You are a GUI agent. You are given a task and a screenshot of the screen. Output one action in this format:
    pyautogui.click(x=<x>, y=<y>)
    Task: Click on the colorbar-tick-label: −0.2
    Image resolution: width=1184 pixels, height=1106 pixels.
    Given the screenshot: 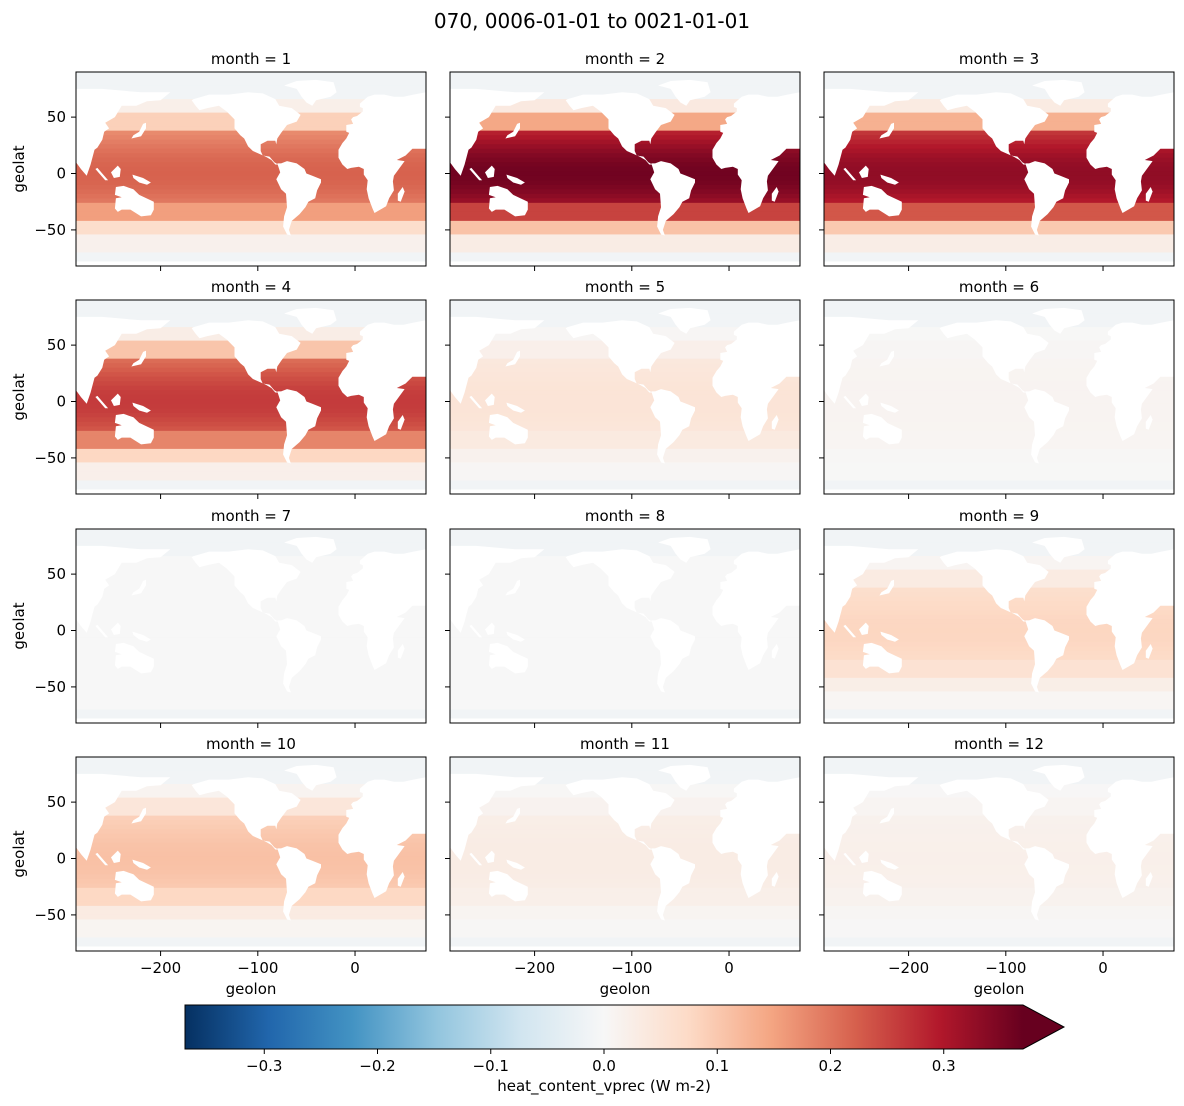 What is the action you would take?
    pyautogui.click(x=377, y=1066)
    